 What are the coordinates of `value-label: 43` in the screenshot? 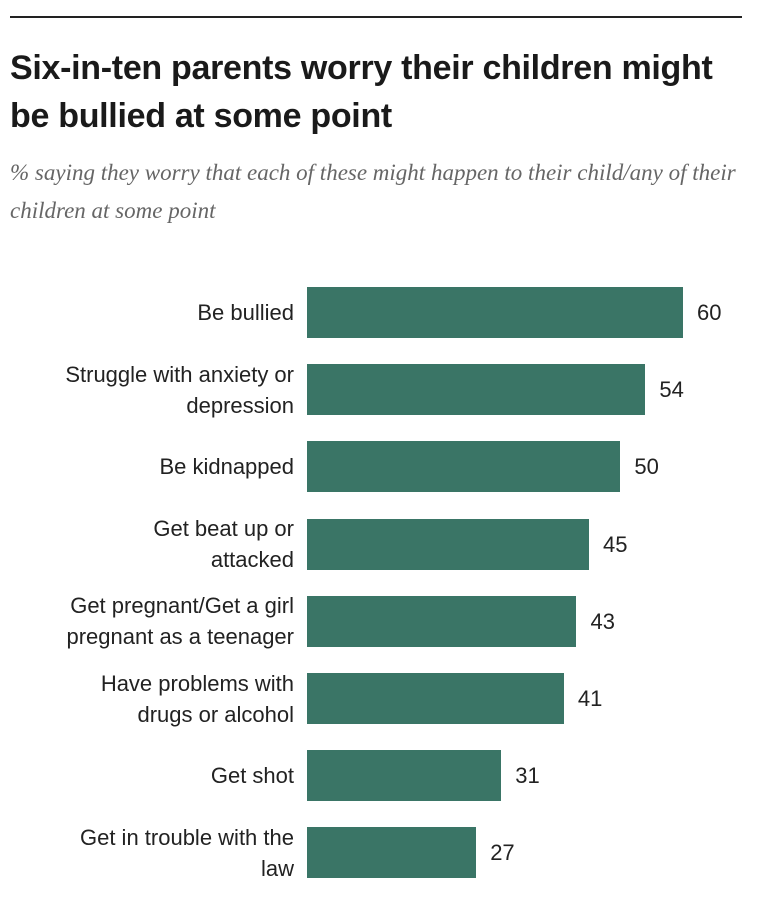 It's located at (602, 621).